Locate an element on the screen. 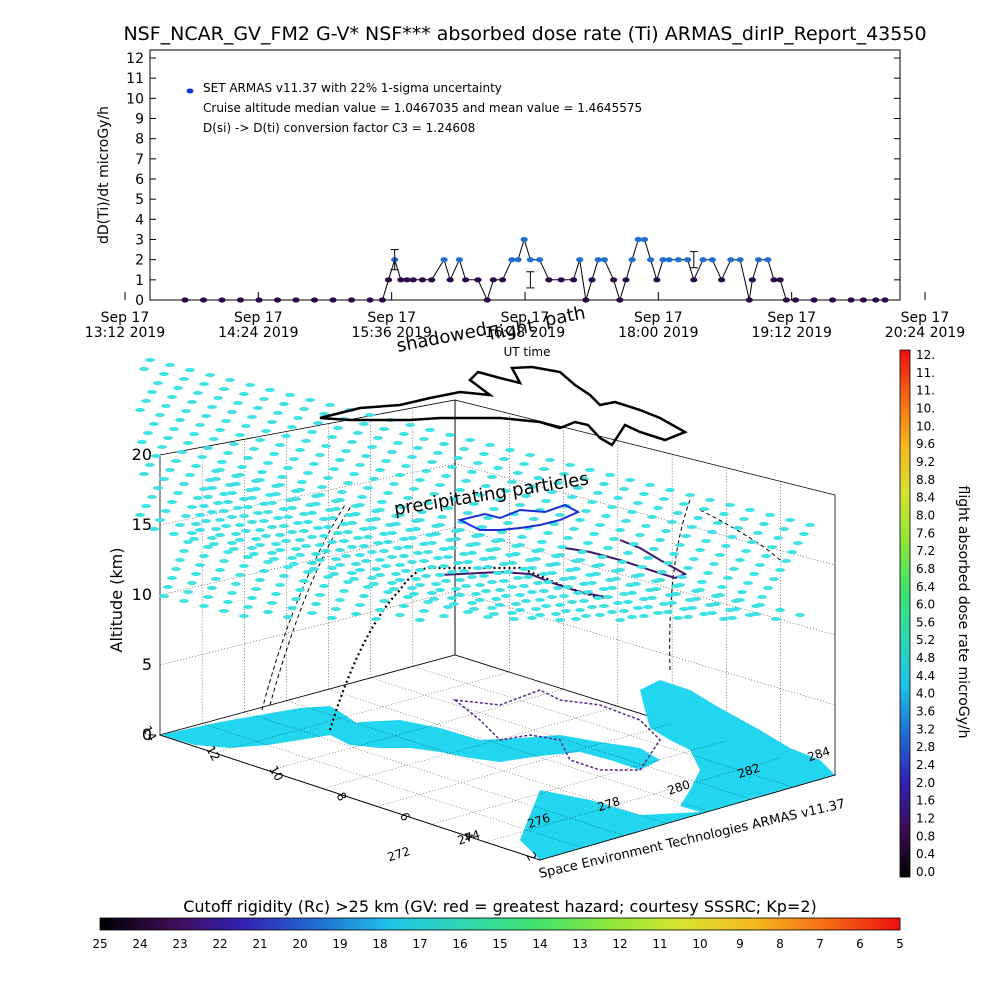  floor-grid is located at coordinates (497, 757).